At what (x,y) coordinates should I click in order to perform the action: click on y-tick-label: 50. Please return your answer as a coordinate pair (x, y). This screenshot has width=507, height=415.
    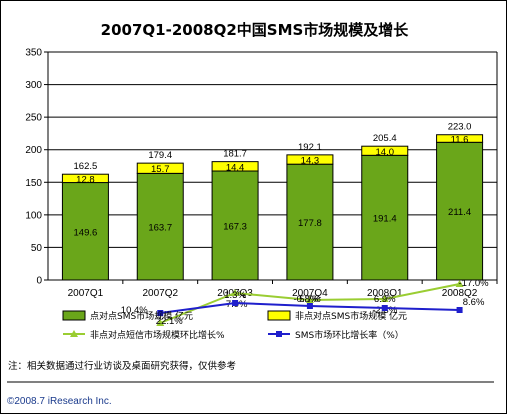
    Looking at the image, I should click on (37, 248).